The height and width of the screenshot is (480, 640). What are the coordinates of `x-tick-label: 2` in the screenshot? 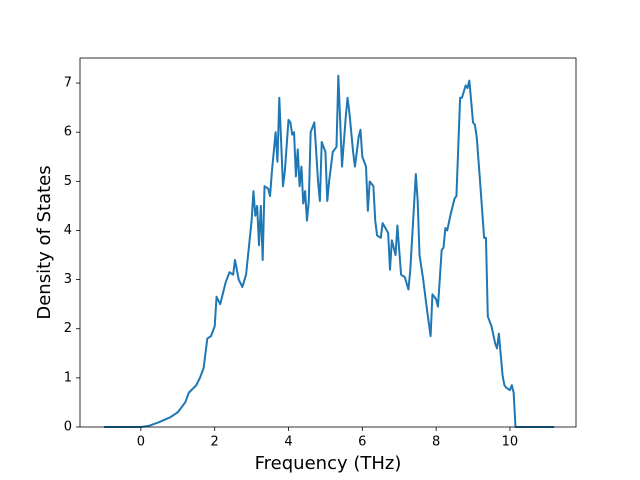 It's located at (215, 442).